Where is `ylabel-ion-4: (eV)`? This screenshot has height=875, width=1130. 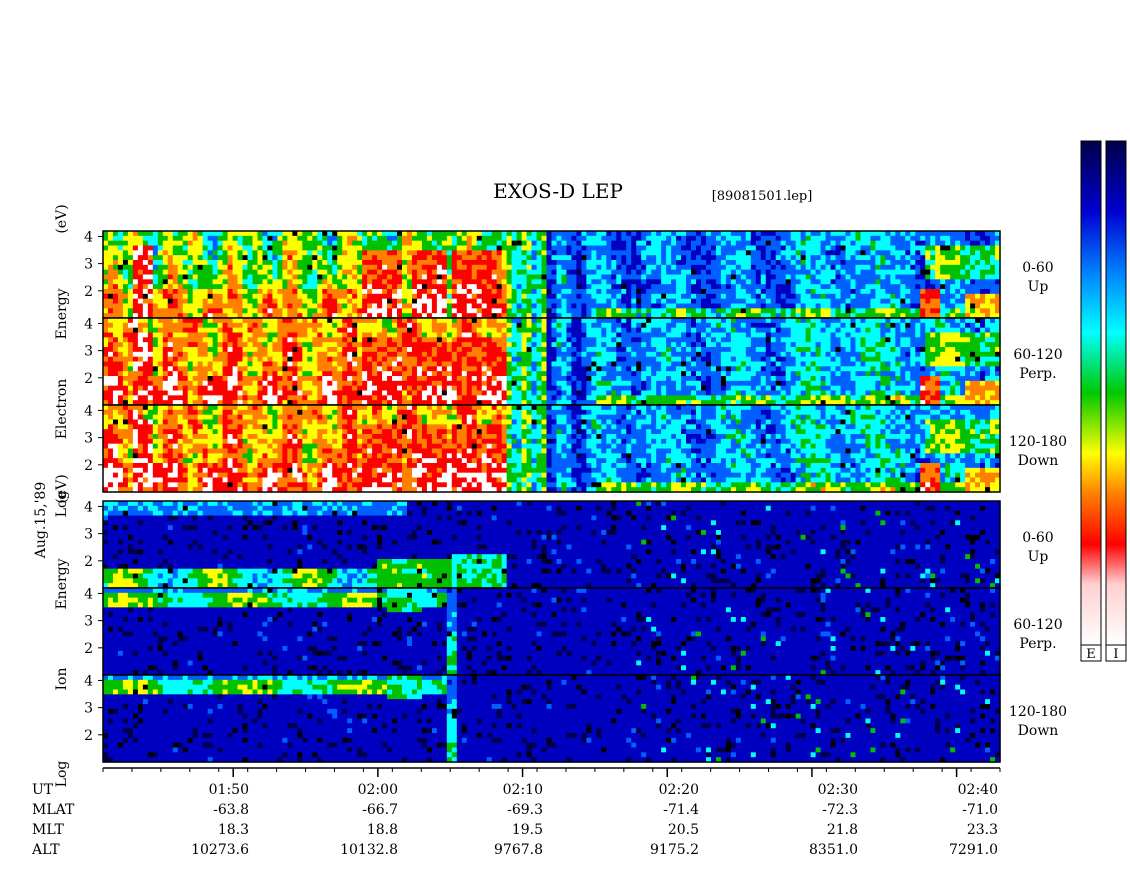 ylabel-ion-4: (eV) is located at coordinates (62, 488).